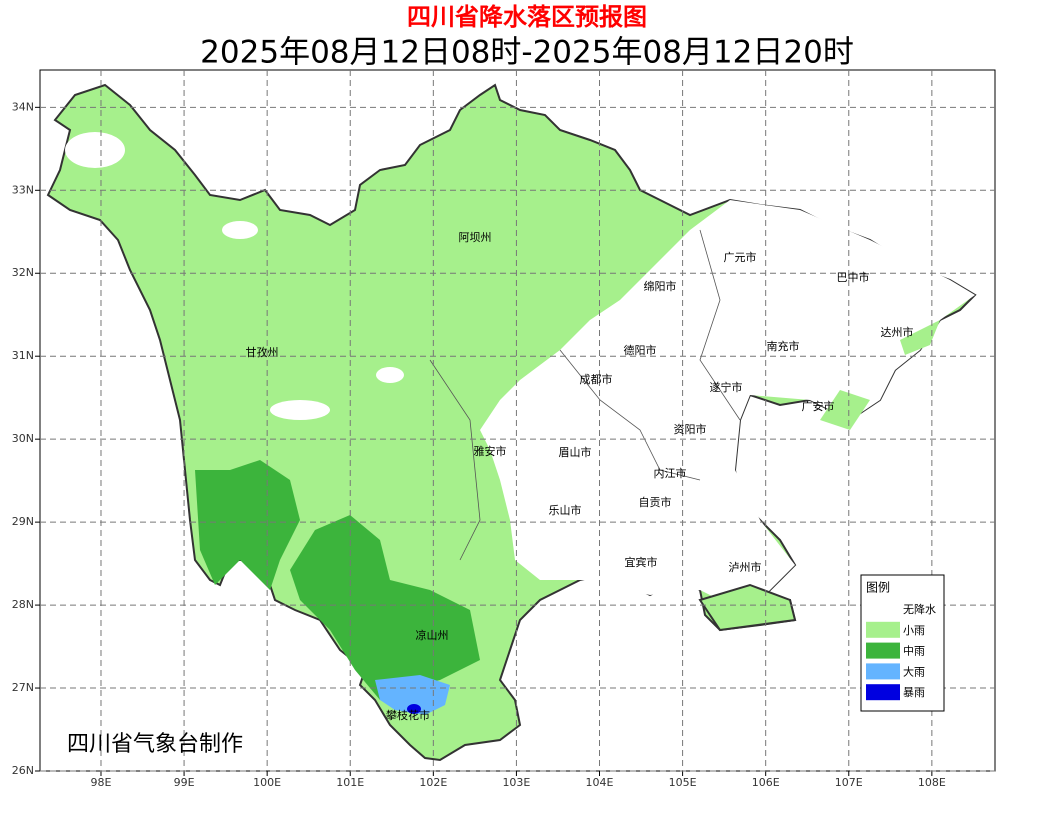  I want to click on region-label: 达州市, so click(897, 332).